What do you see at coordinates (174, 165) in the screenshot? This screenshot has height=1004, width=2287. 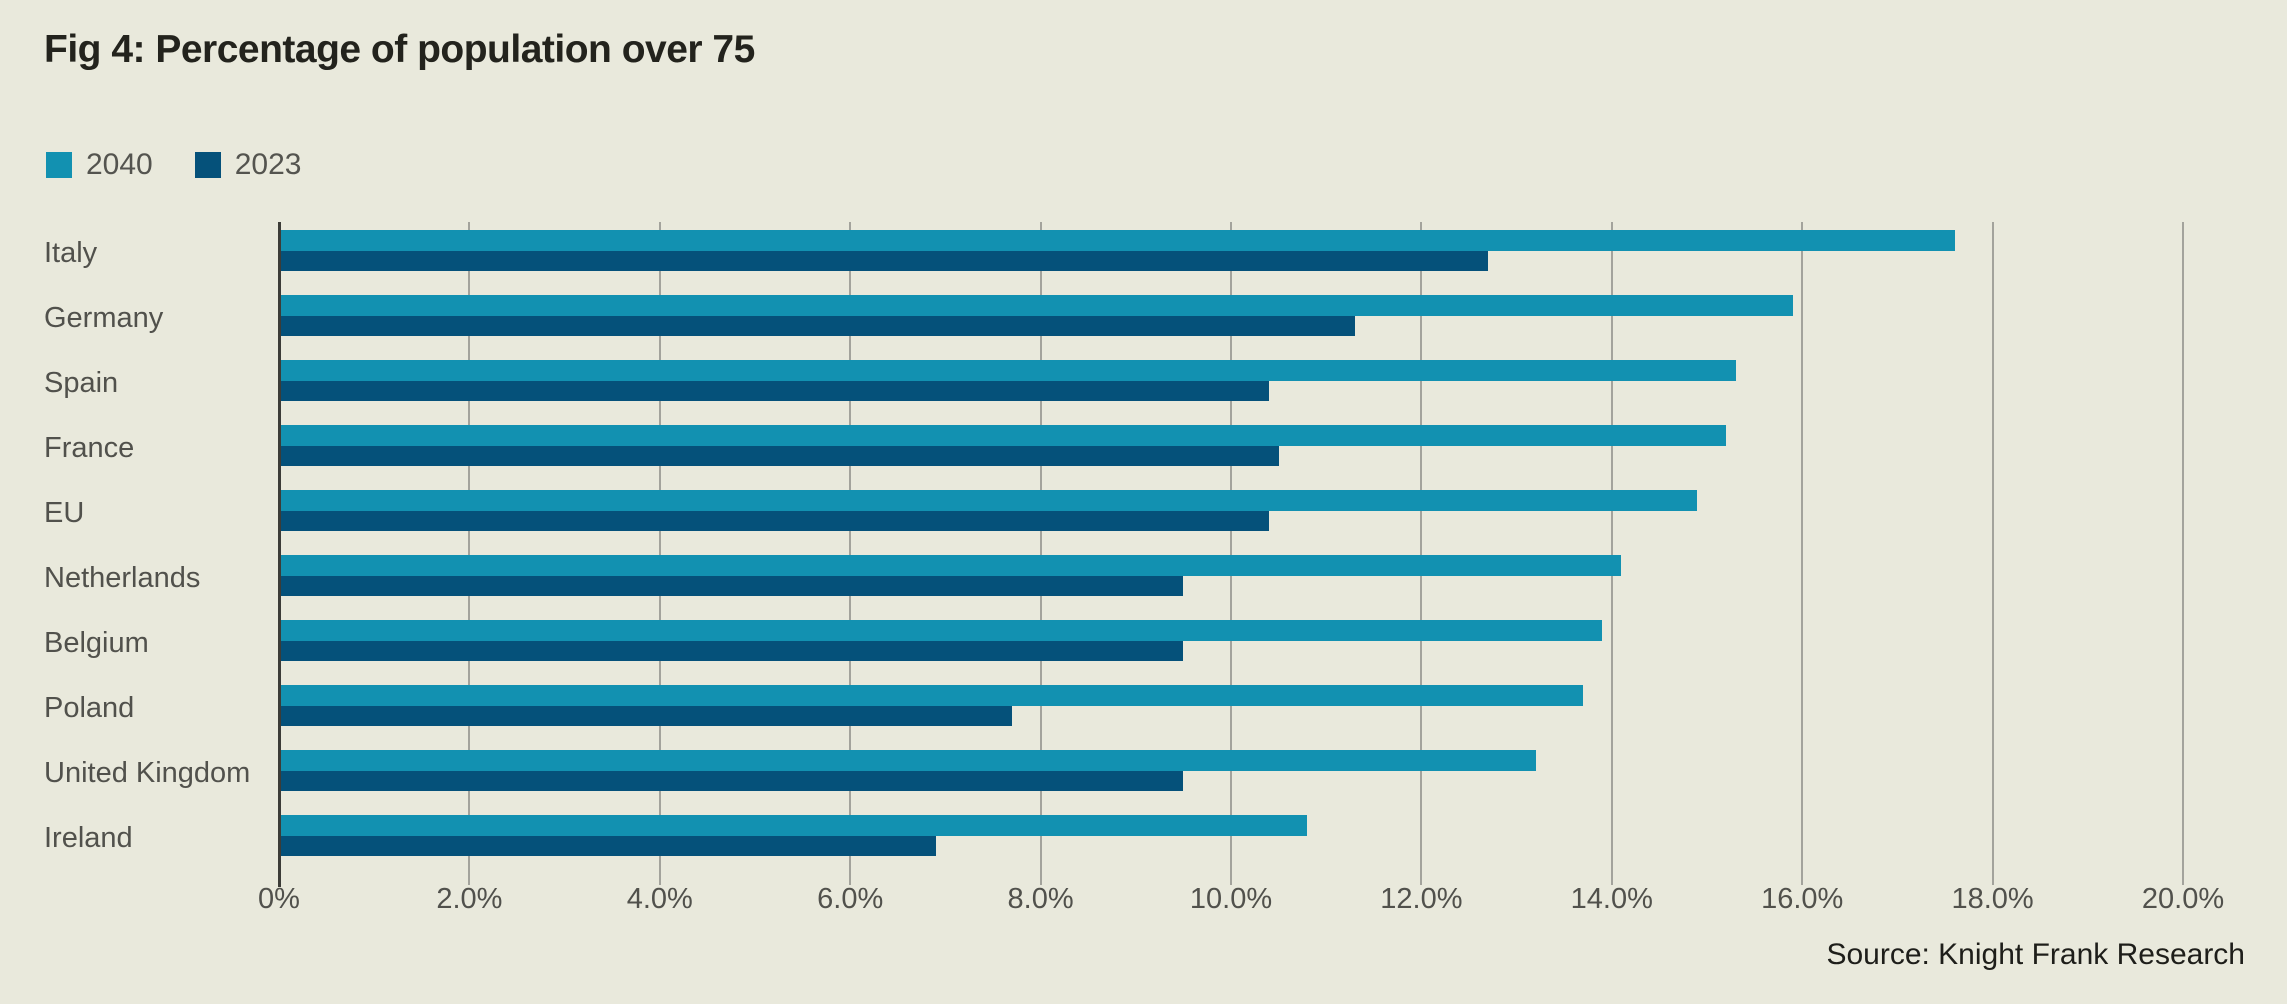 I see `legend: 2040 2023` at bounding box center [174, 165].